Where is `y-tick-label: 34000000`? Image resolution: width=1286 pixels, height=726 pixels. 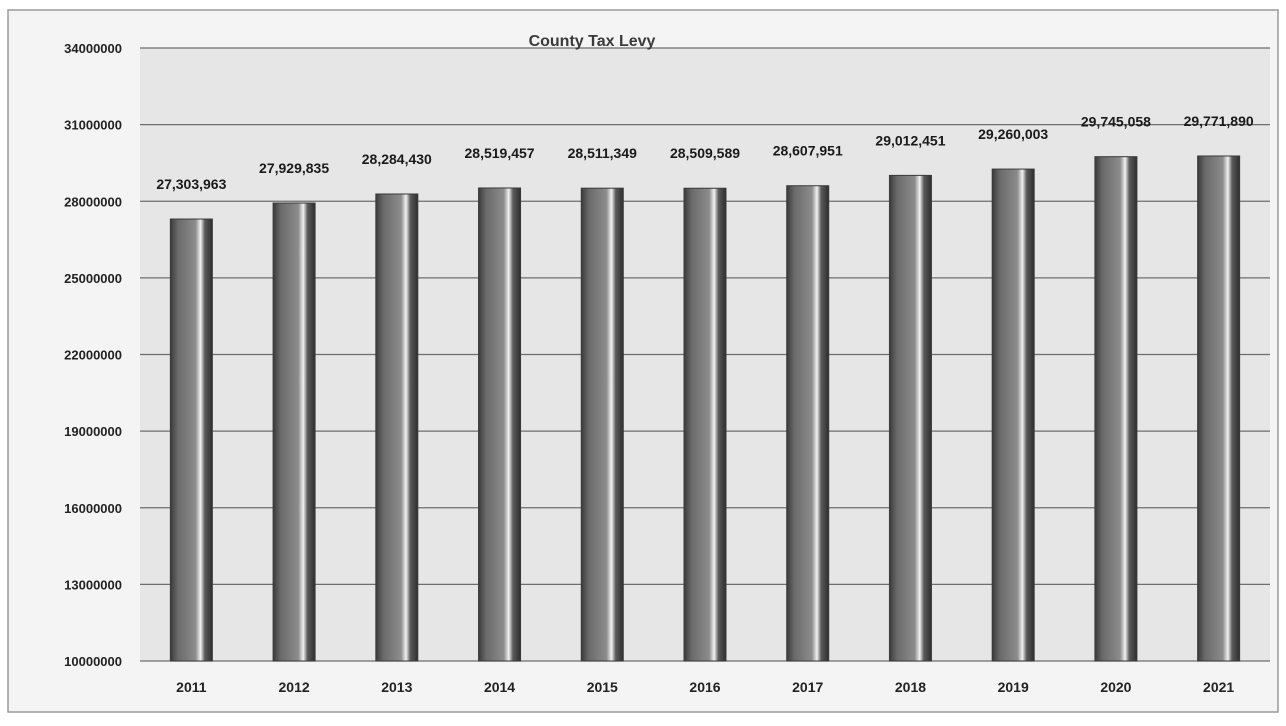 y-tick-label: 34000000 is located at coordinates (93, 48).